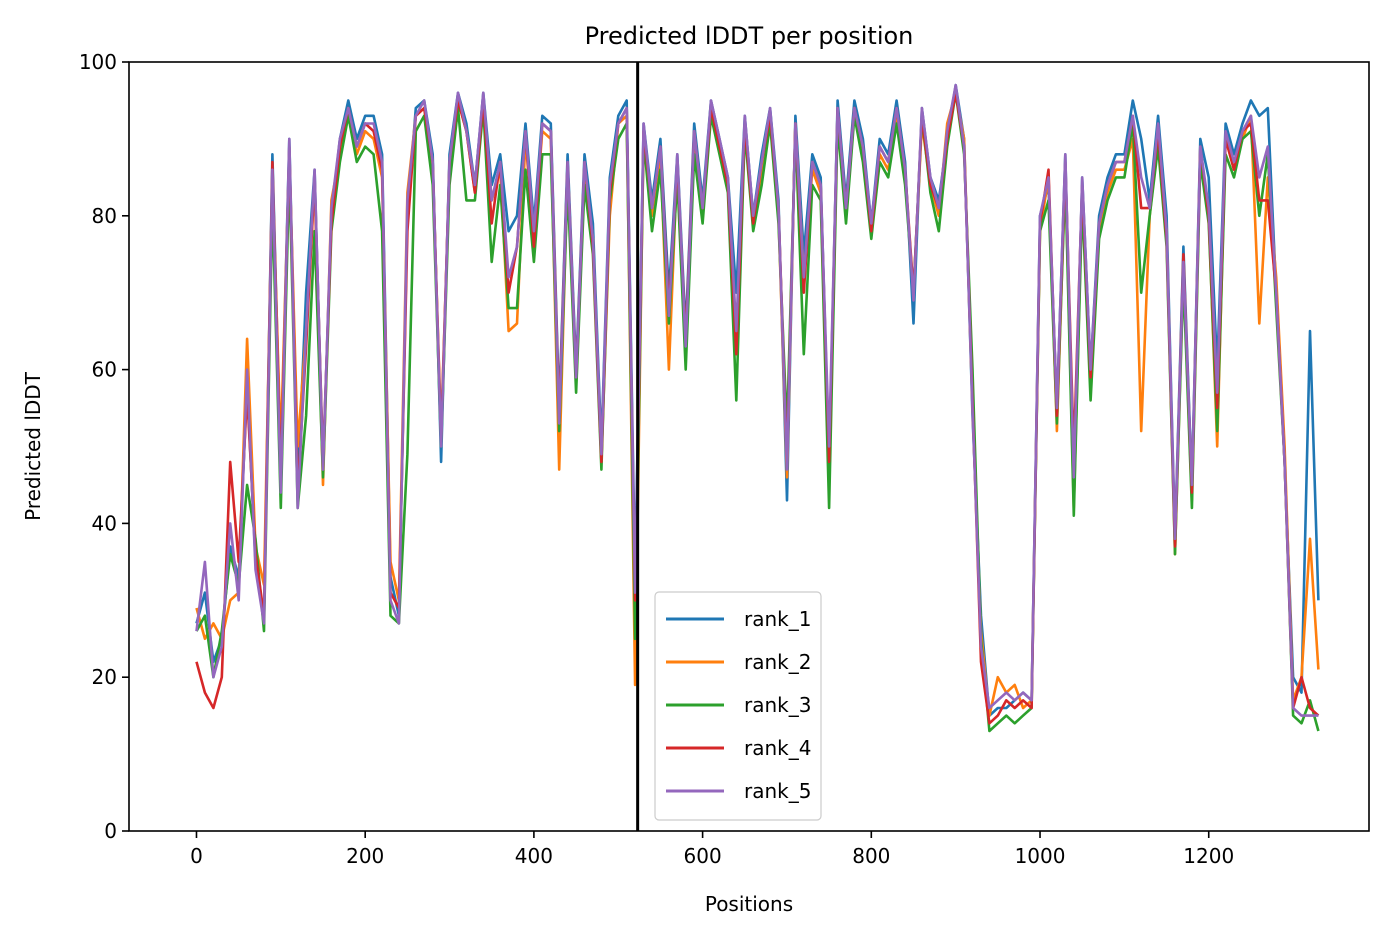 The width and height of the screenshot is (1391, 939). What do you see at coordinates (104, 677) in the screenshot?
I see `y-tick-label: 20` at bounding box center [104, 677].